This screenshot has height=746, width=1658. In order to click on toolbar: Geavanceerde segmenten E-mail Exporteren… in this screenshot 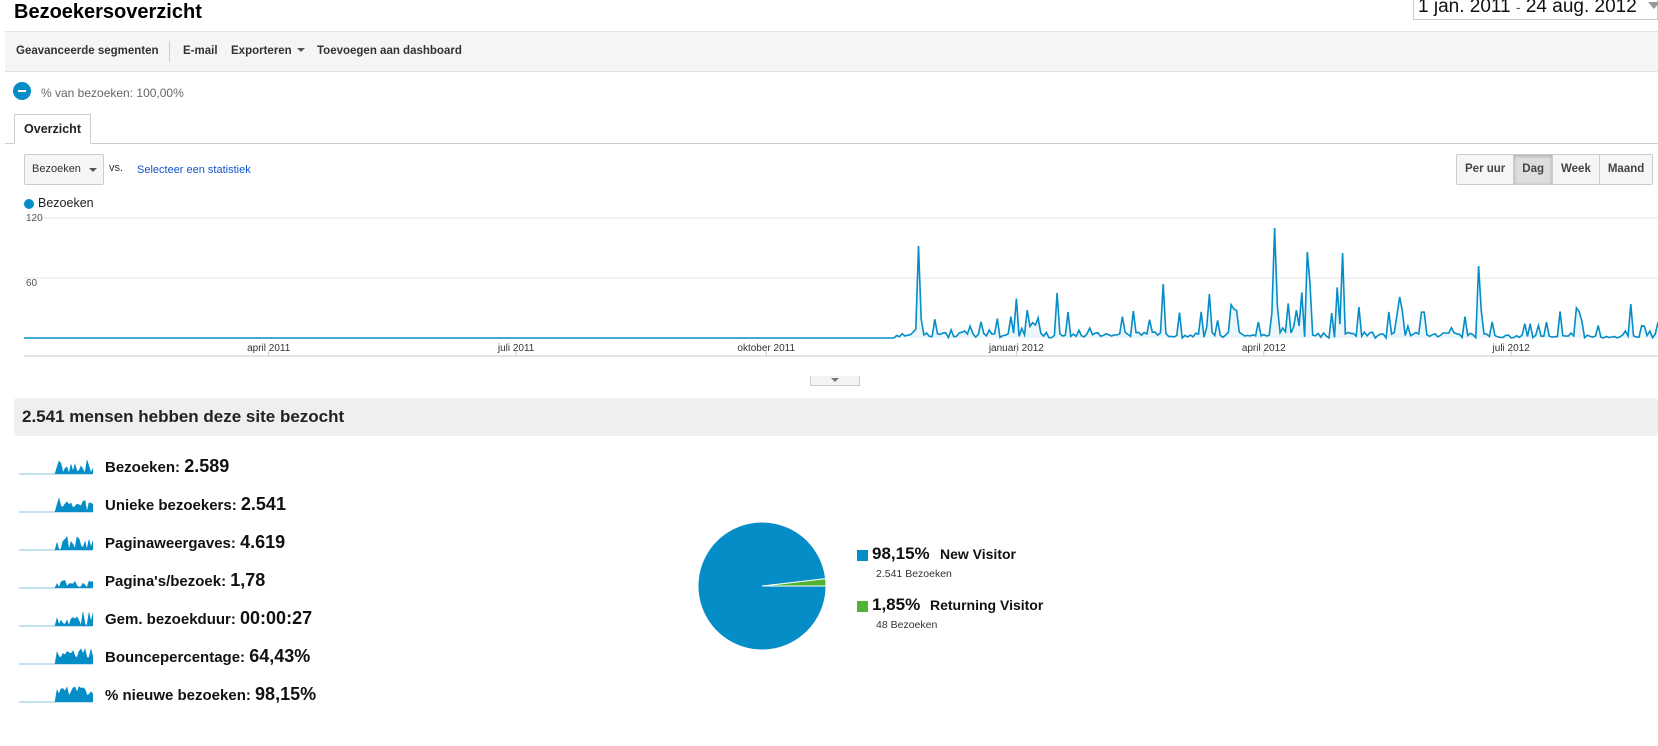, I will do `click(831, 51)`.